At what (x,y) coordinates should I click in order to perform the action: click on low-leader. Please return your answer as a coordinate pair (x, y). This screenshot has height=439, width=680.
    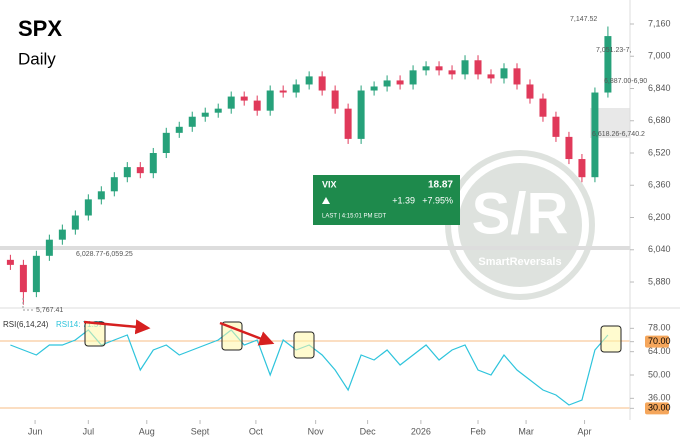
    Looking at the image, I should click on (27, 304).